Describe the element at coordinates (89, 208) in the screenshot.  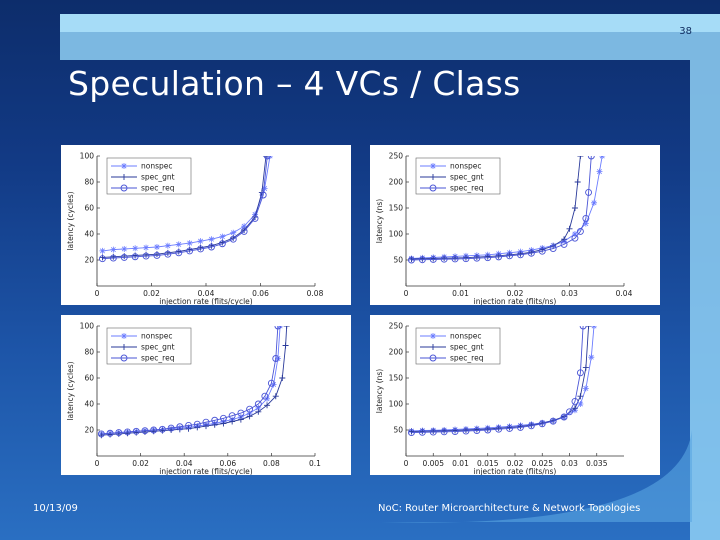
I see `y-tick-label: 60` at that location.